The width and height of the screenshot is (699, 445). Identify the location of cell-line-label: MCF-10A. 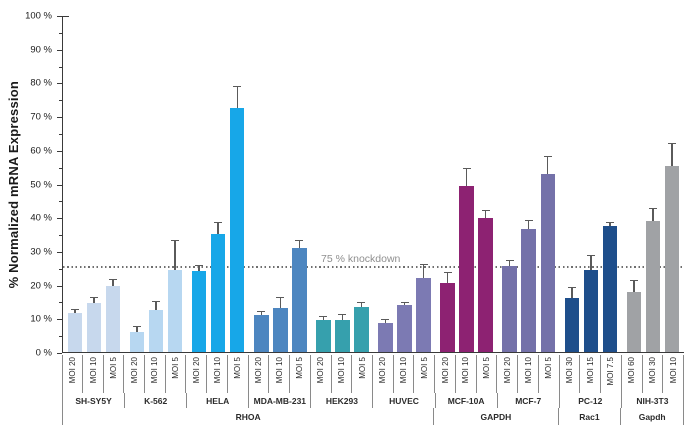
(467, 400).